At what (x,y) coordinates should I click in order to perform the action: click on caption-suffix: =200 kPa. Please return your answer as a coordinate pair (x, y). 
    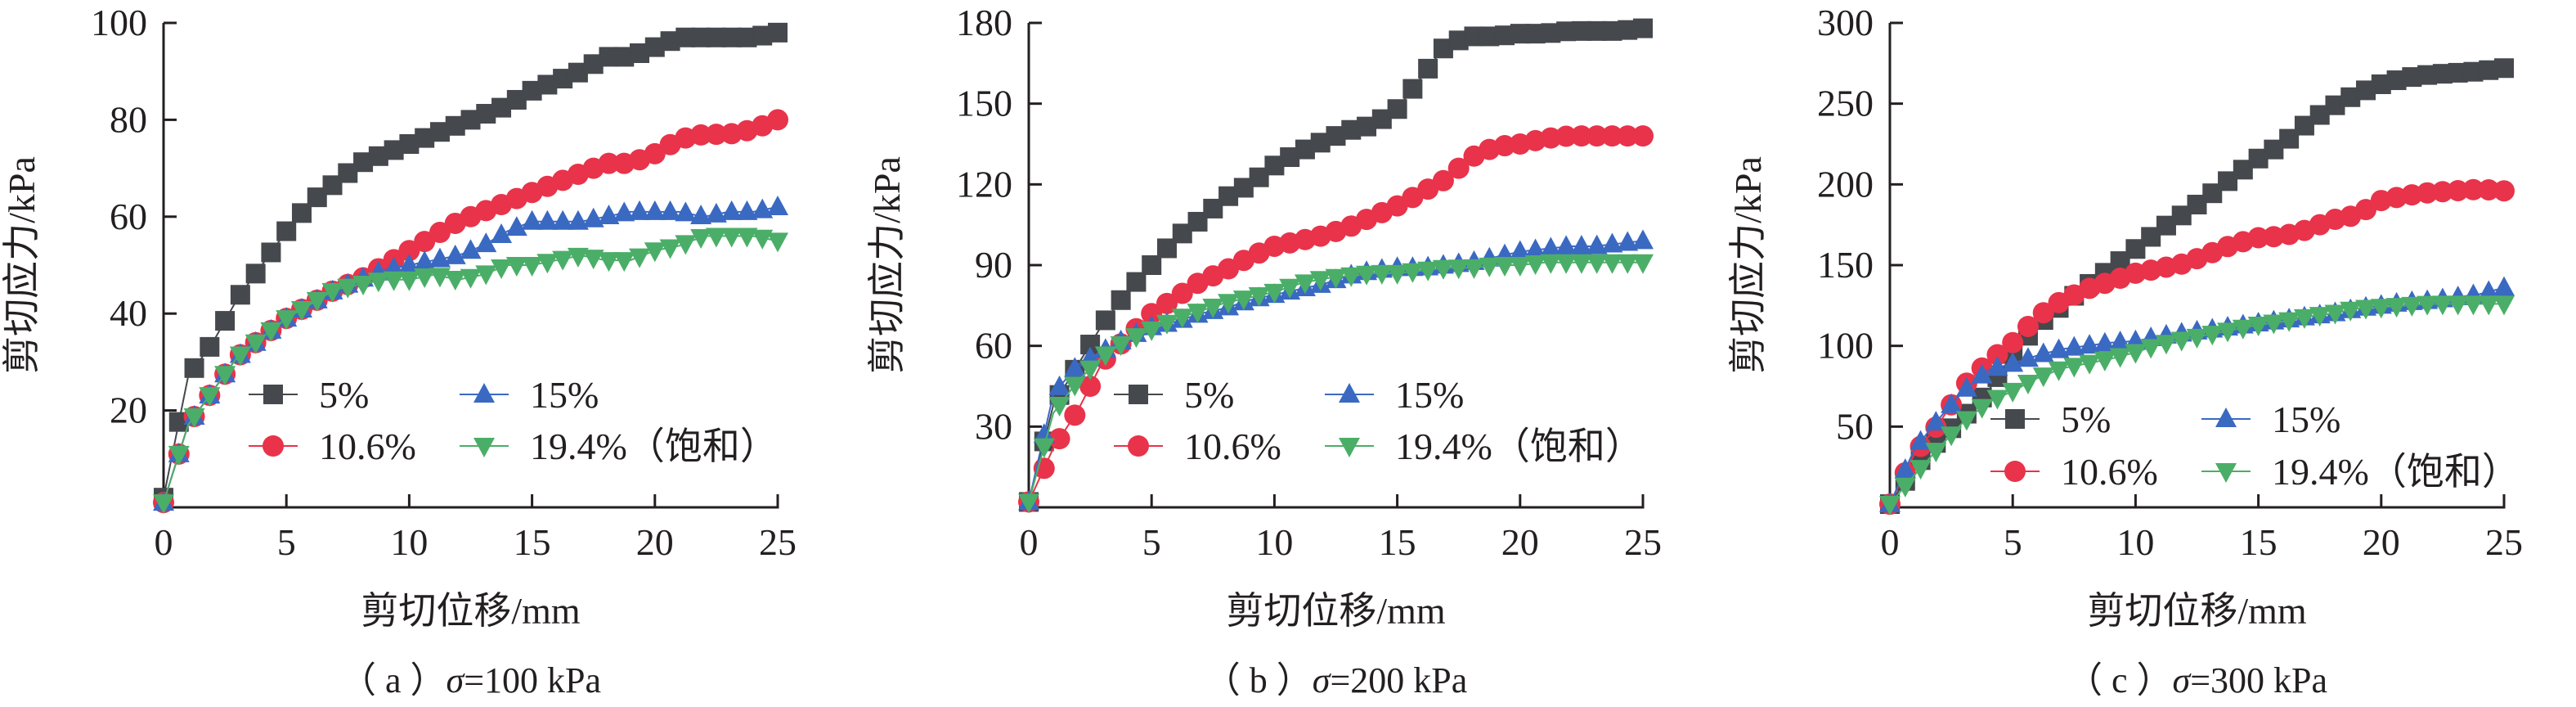
    Looking at the image, I should click on (1399, 680).